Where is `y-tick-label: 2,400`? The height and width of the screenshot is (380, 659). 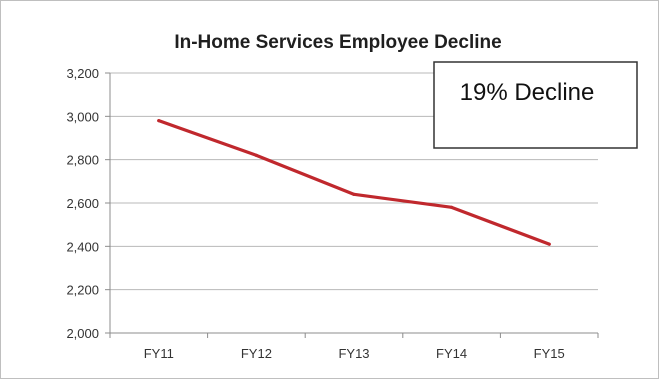 y-tick-label: 2,400 is located at coordinates (82, 246).